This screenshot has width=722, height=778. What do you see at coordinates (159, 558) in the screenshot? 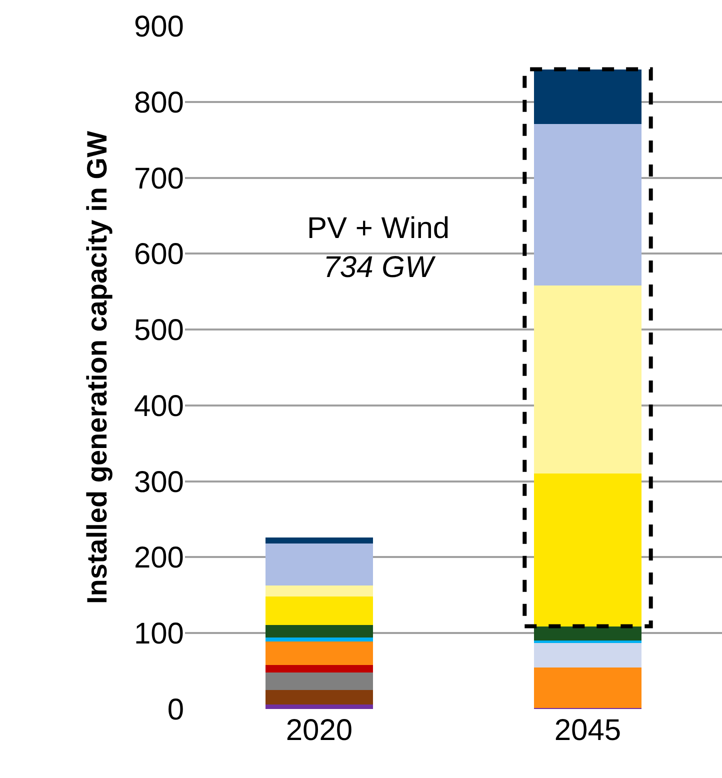
I see `y-tick-label: 200` at bounding box center [159, 558].